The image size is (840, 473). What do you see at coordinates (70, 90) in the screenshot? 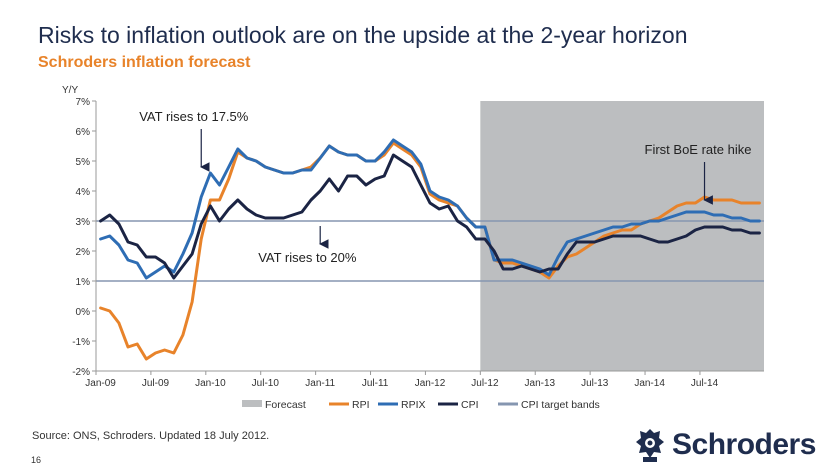
I see `y-axis-label: Y/Y` at bounding box center [70, 90].